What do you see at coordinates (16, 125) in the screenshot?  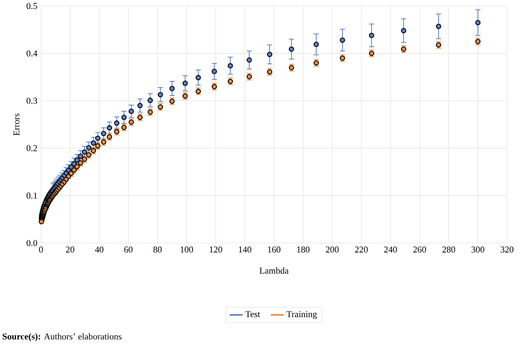 I see `y-axis-title: Errors` at bounding box center [16, 125].